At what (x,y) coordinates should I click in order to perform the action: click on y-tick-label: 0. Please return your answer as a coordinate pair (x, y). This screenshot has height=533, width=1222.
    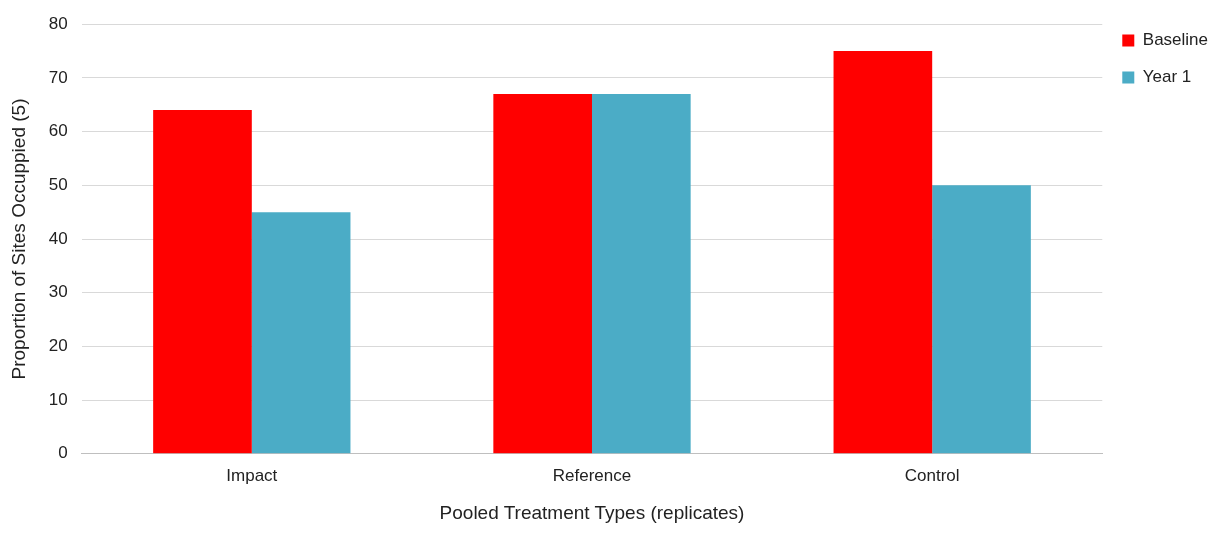
    Looking at the image, I should click on (63, 453).